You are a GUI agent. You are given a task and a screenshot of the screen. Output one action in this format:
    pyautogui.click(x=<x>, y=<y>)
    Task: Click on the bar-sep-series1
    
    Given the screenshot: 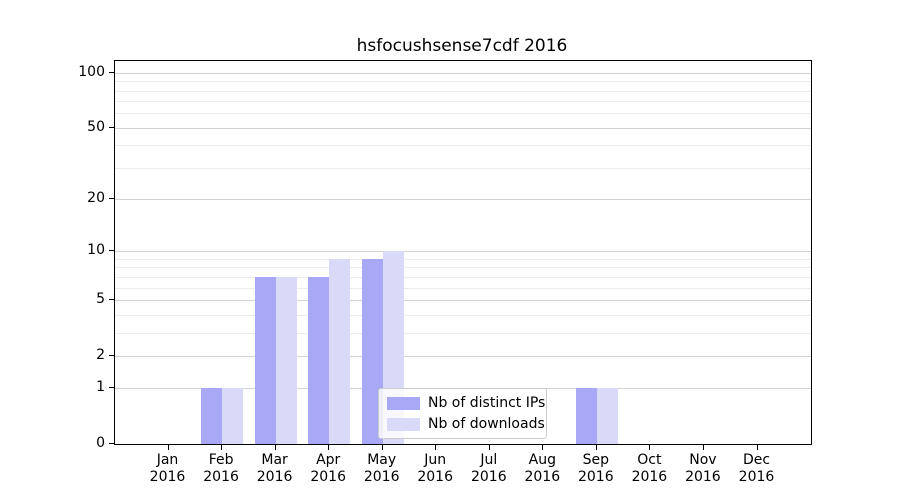 What is the action you would take?
    pyautogui.click(x=607, y=416)
    